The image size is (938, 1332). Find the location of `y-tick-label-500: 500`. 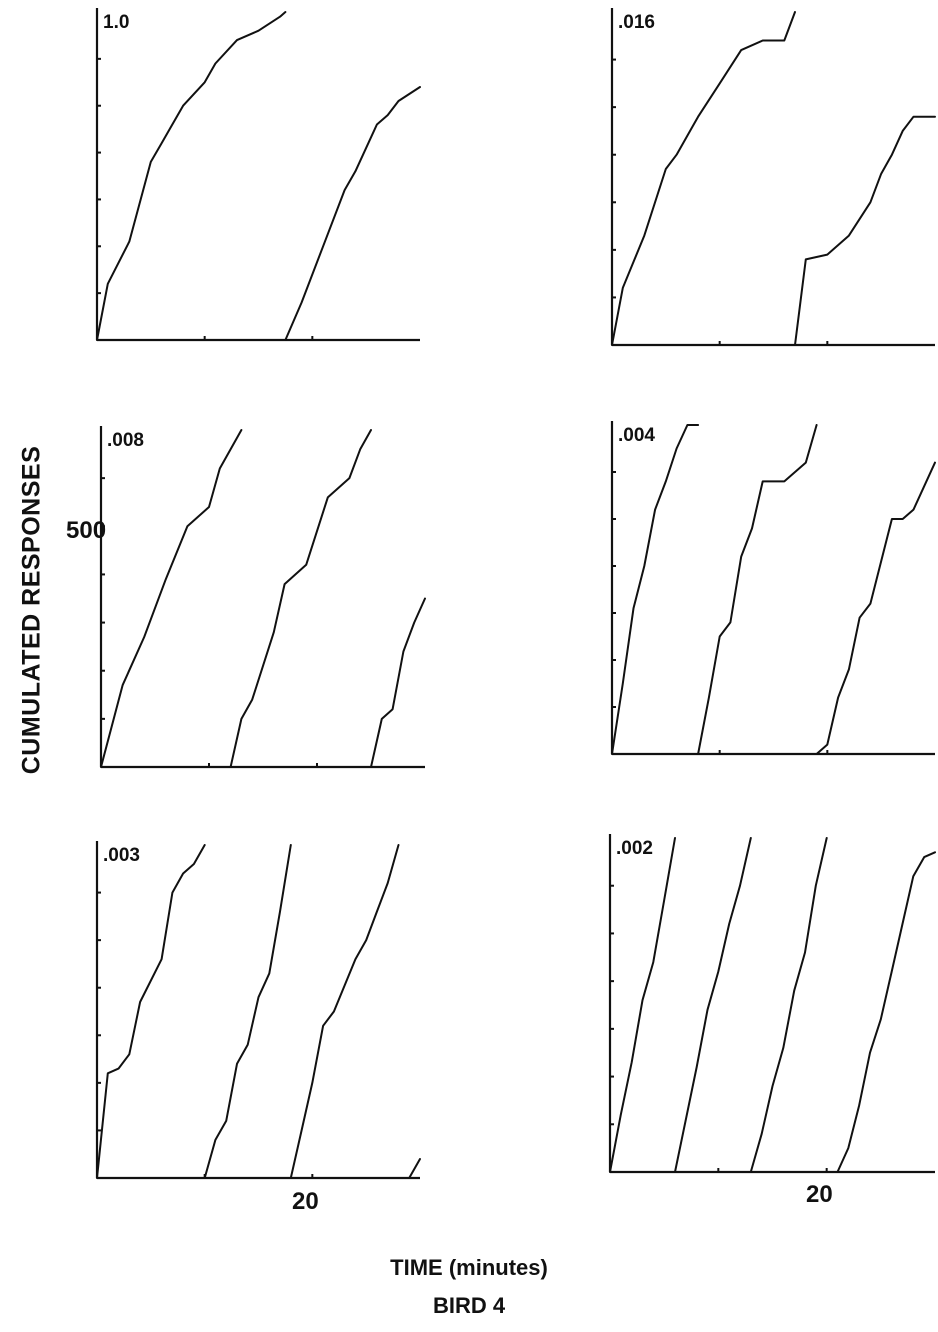

y-tick-label-500: 500 is located at coordinates (86, 530).